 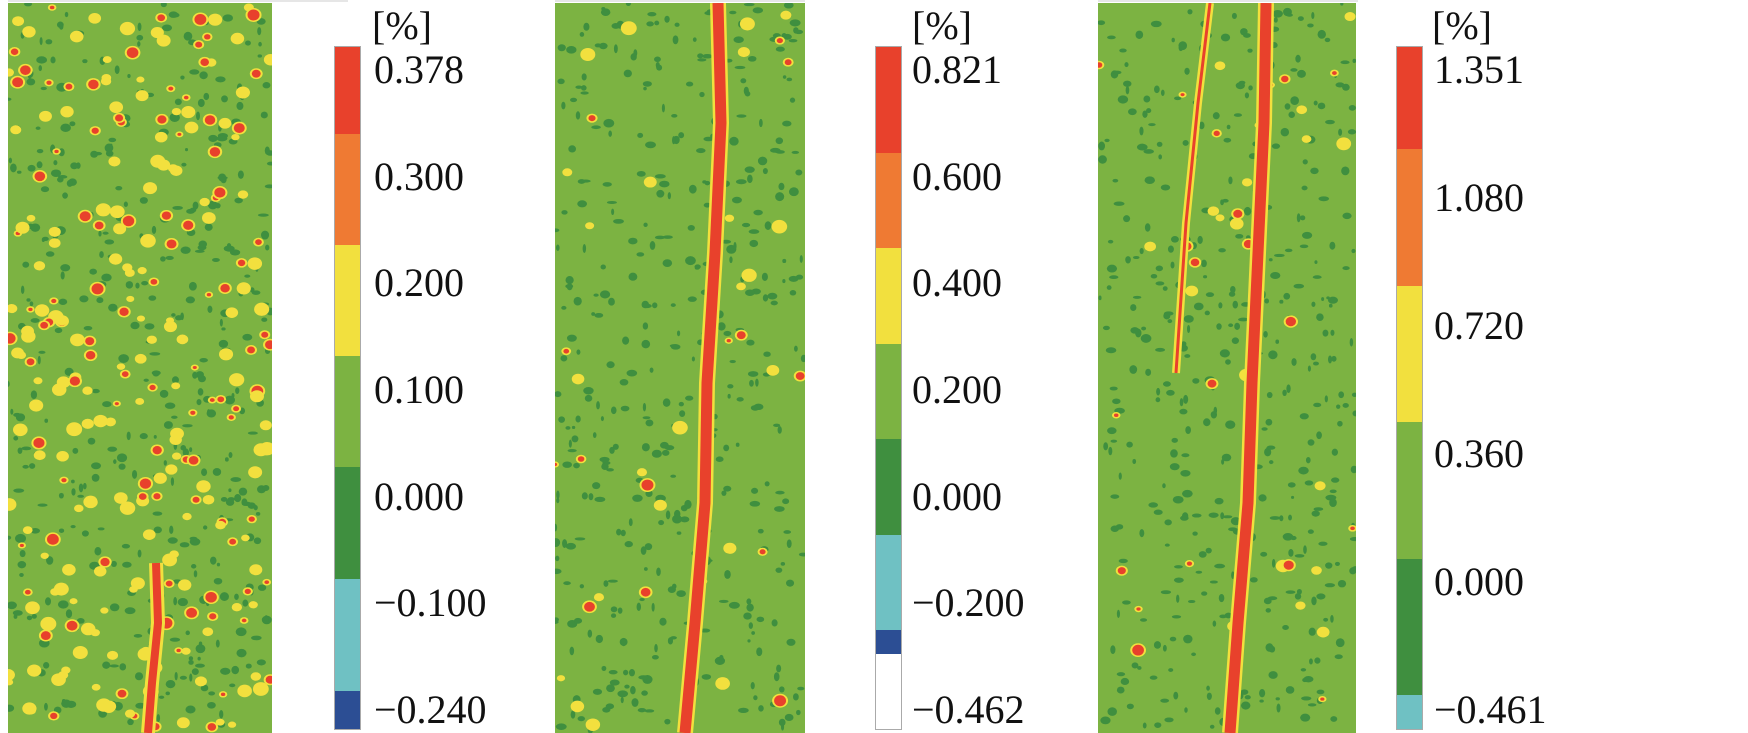 I want to click on colorbar-tick-label: 0.200, so click(x=419, y=283).